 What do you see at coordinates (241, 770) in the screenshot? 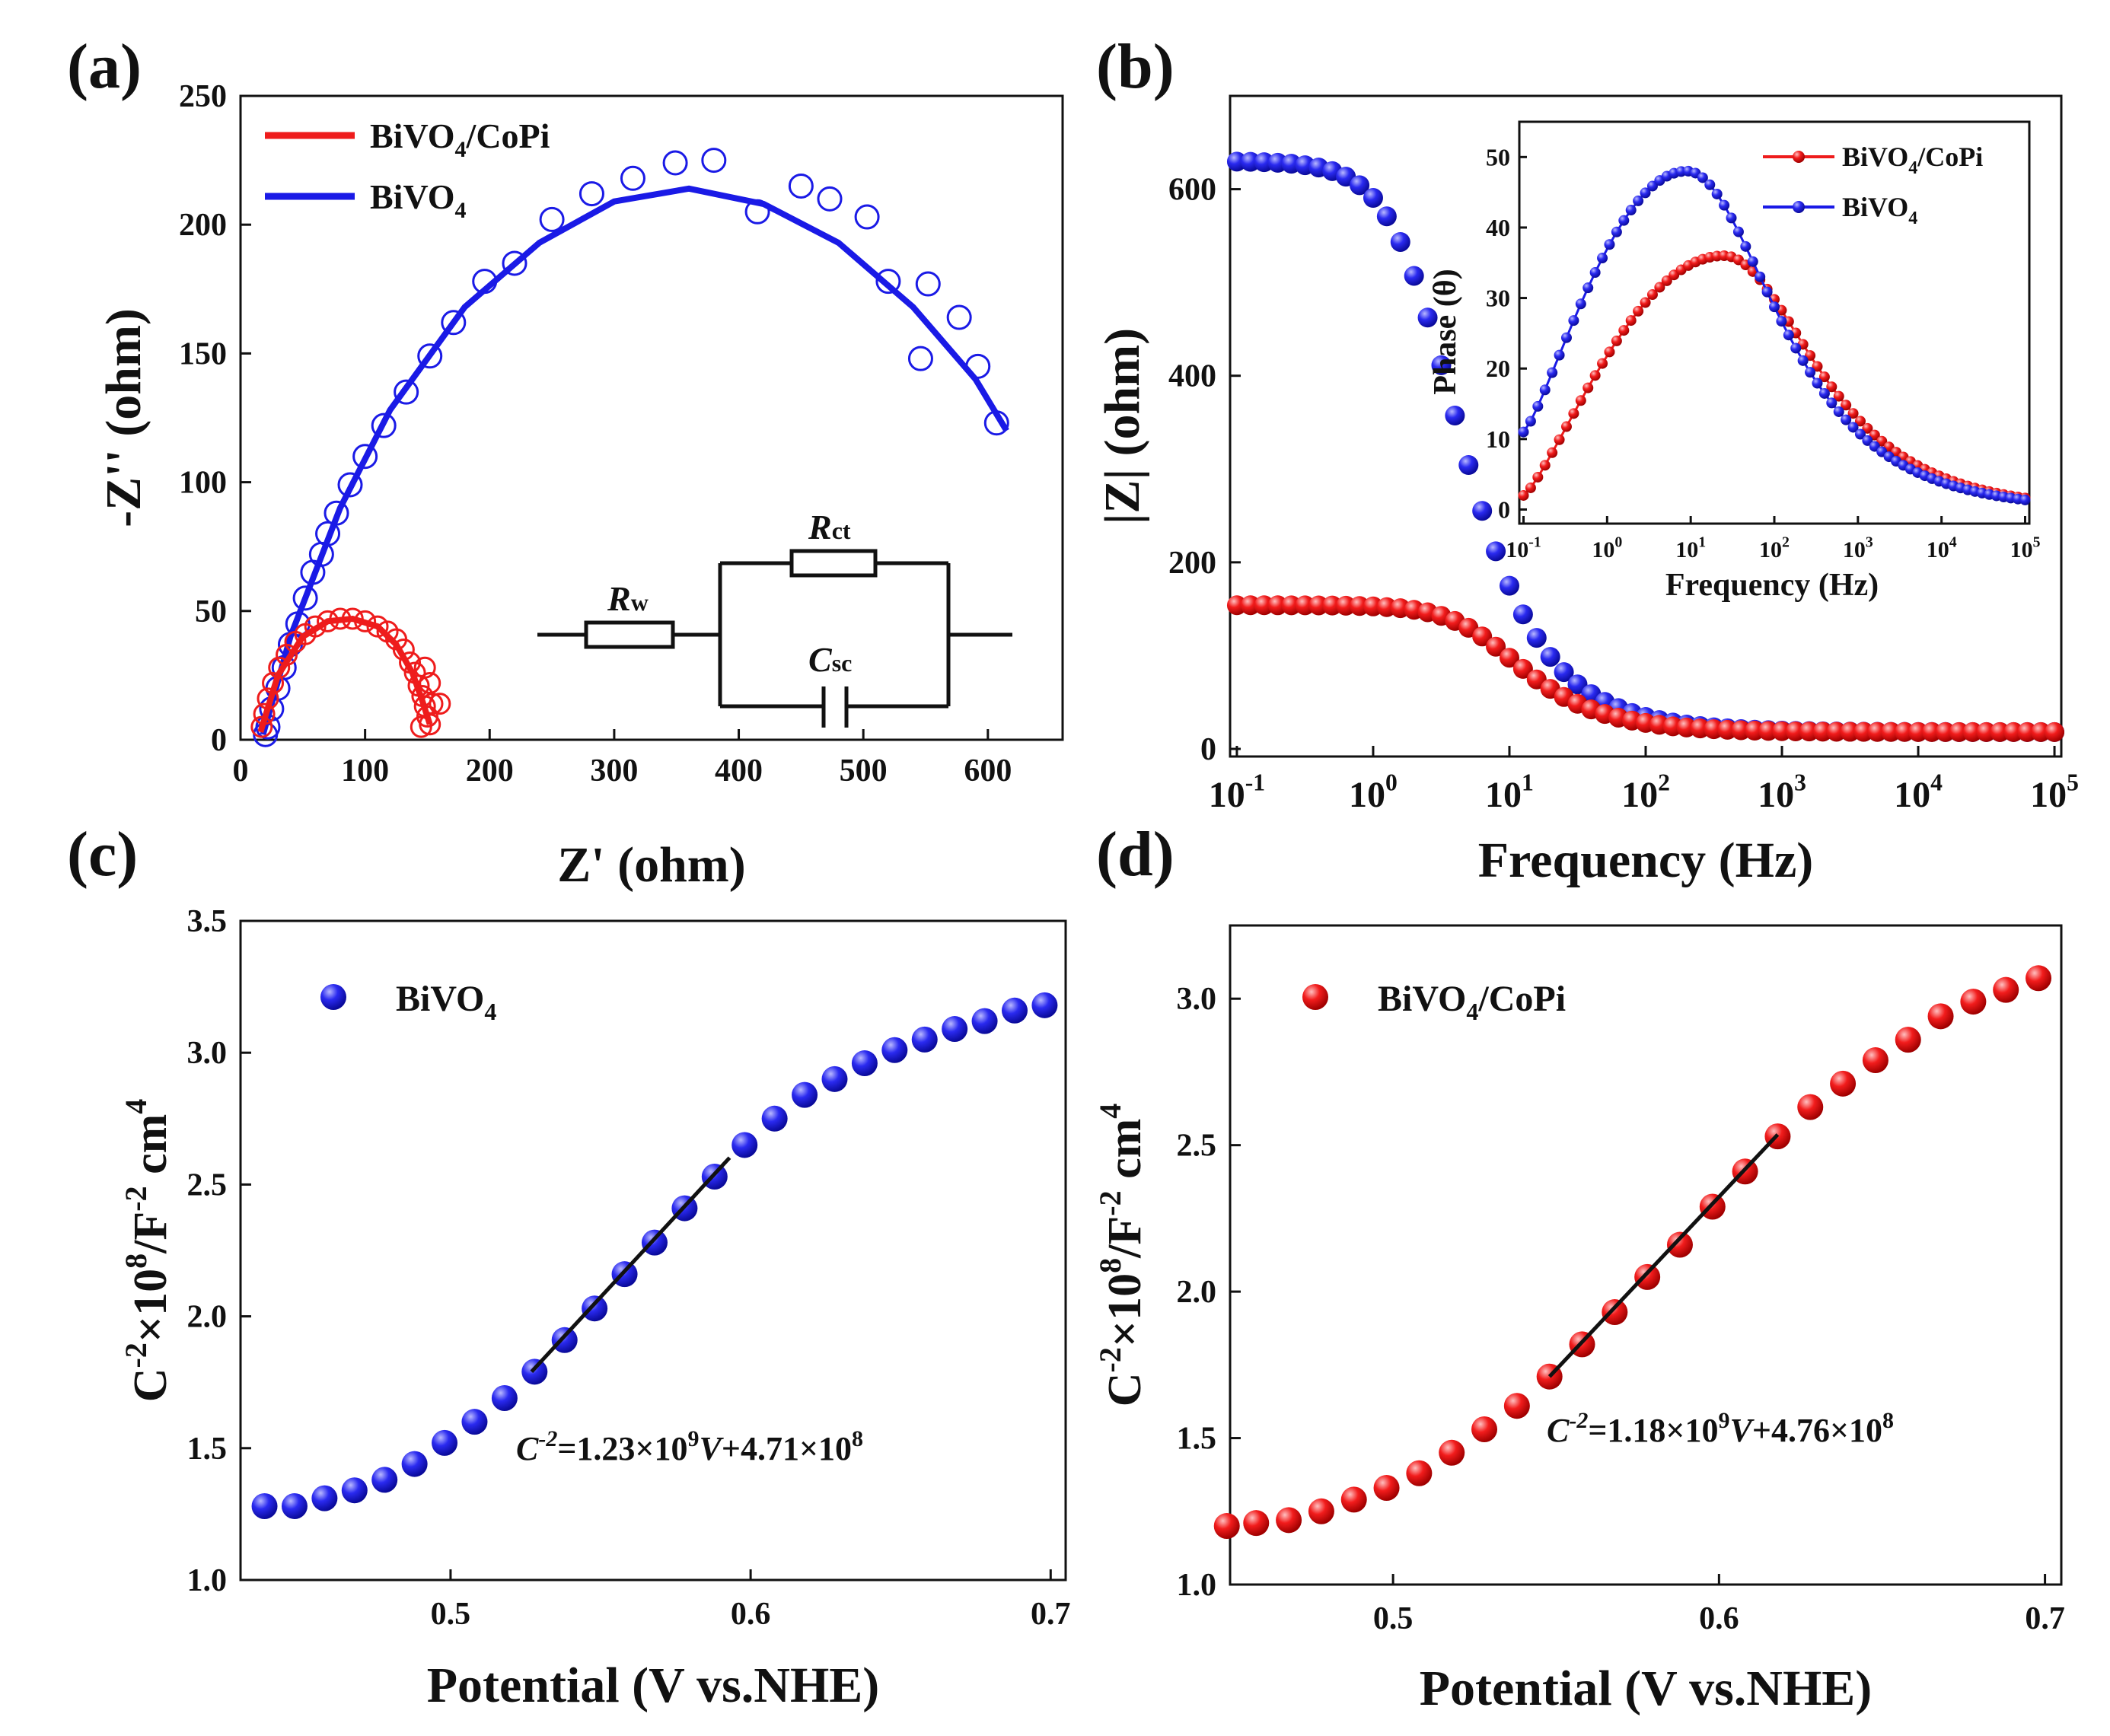
I see `panel-a-xtick-label: 0` at bounding box center [241, 770].